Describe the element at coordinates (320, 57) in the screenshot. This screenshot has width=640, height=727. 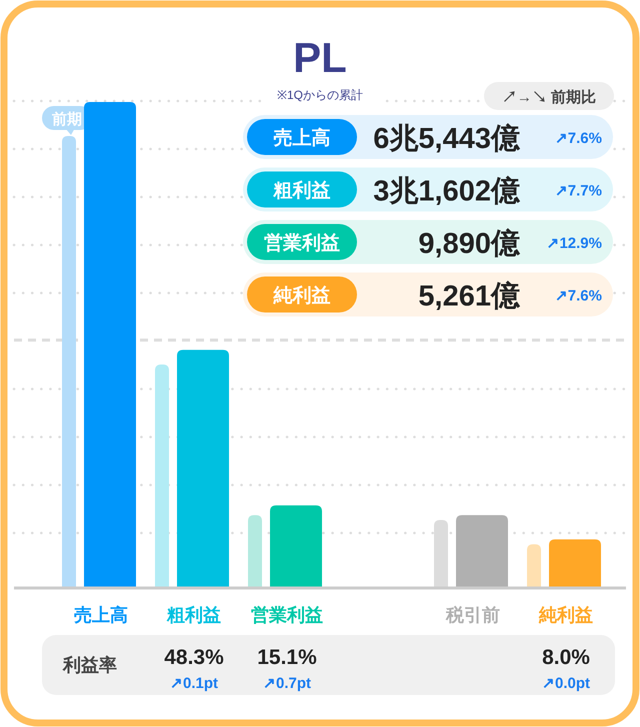
I see `chart-title: PL` at that location.